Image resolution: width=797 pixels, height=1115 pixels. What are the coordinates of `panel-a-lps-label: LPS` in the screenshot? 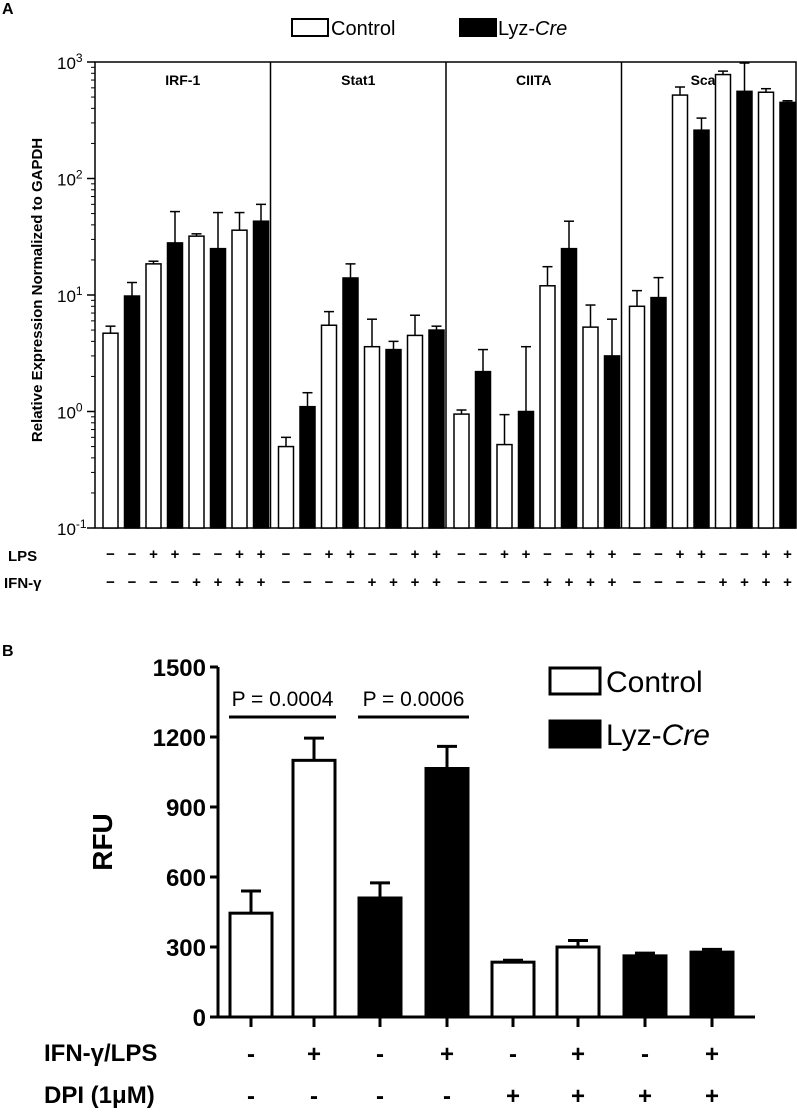 It's located at (22, 556).